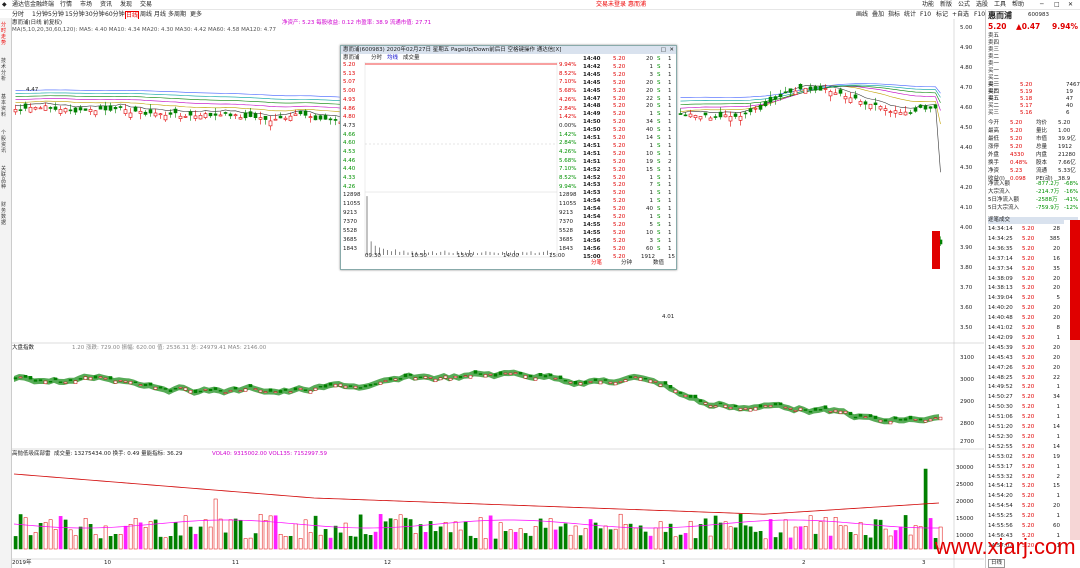 Image resolution: width=1080 pixels, height=568 pixels. What do you see at coordinates (4, 214) in the screenshot?
I see `nav-caiwu: 财务数据` at bounding box center [4, 214].